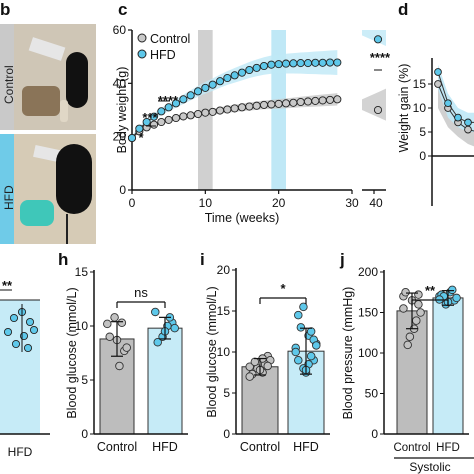 The width and height of the screenshot is (474, 474). I want to click on y-tick-label: 150, so click(368, 313).